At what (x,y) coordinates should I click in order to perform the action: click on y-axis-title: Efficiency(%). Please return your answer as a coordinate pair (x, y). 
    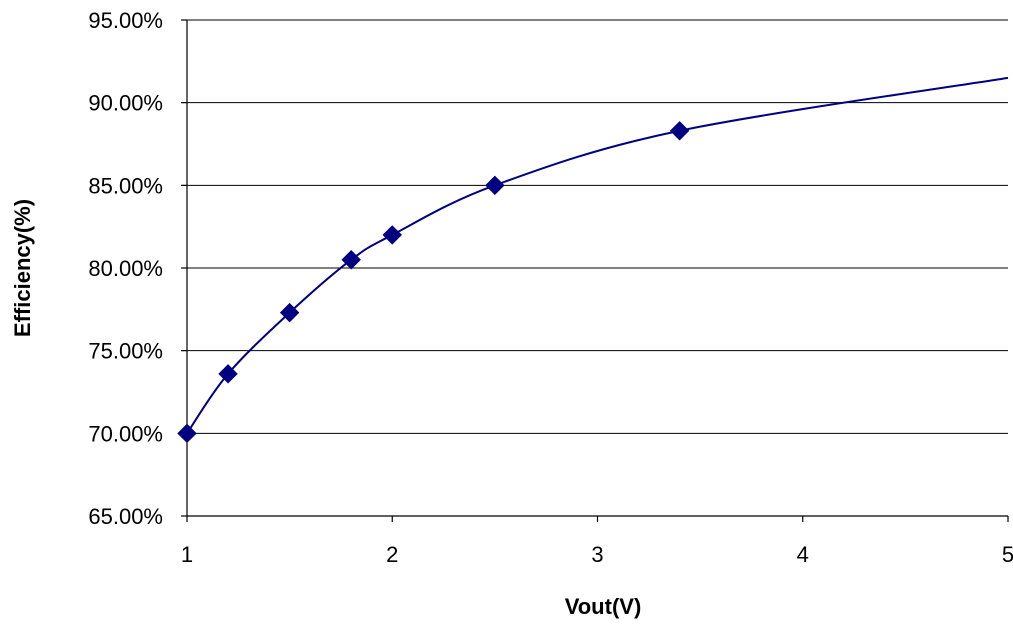
    Looking at the image, I should click on (22, 268).